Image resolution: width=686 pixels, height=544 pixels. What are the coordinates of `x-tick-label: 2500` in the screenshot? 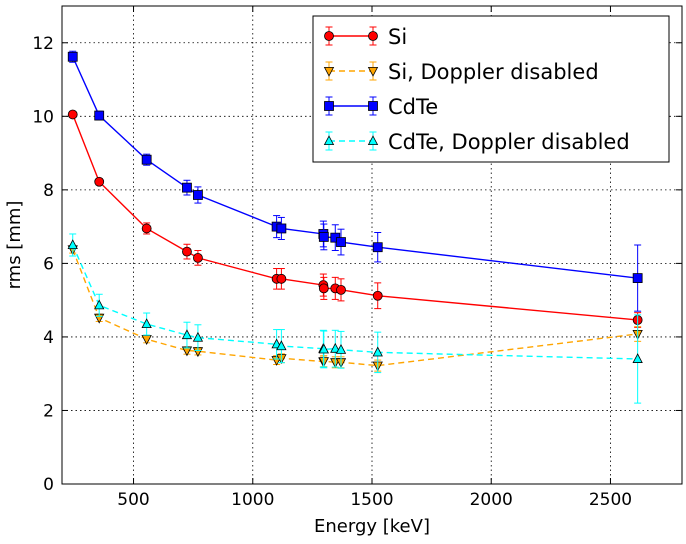 It's located at (610, 500).